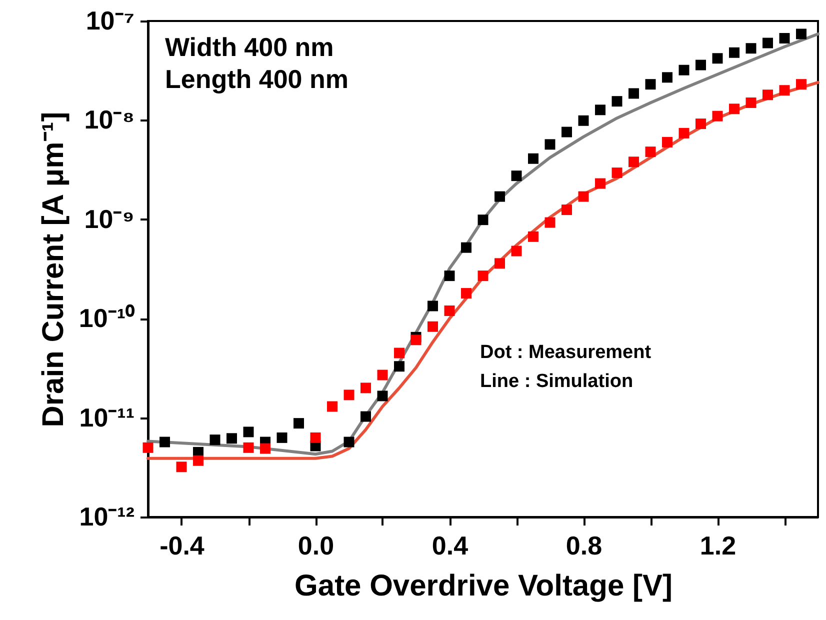 The width and height of the screenshot is (826, 620). I want to click on x-tick-label: 0.8, so click(584, 545).